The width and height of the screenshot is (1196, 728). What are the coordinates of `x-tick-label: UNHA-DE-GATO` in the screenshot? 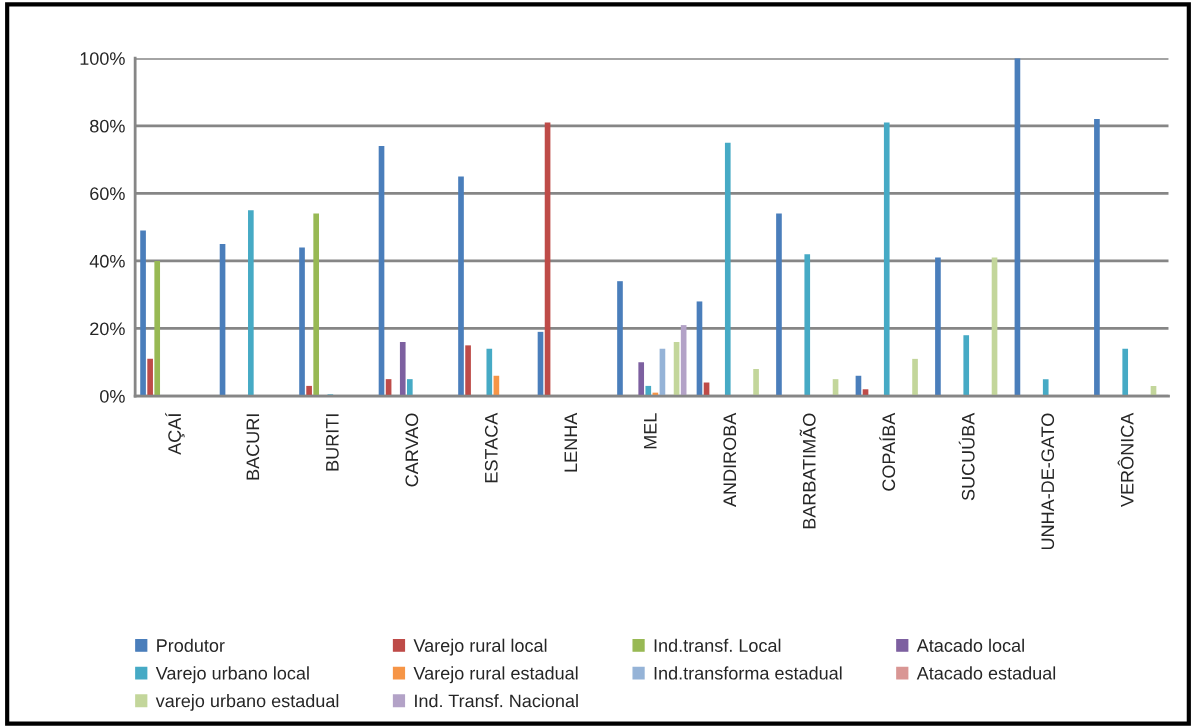 It's located at (1048, 481).